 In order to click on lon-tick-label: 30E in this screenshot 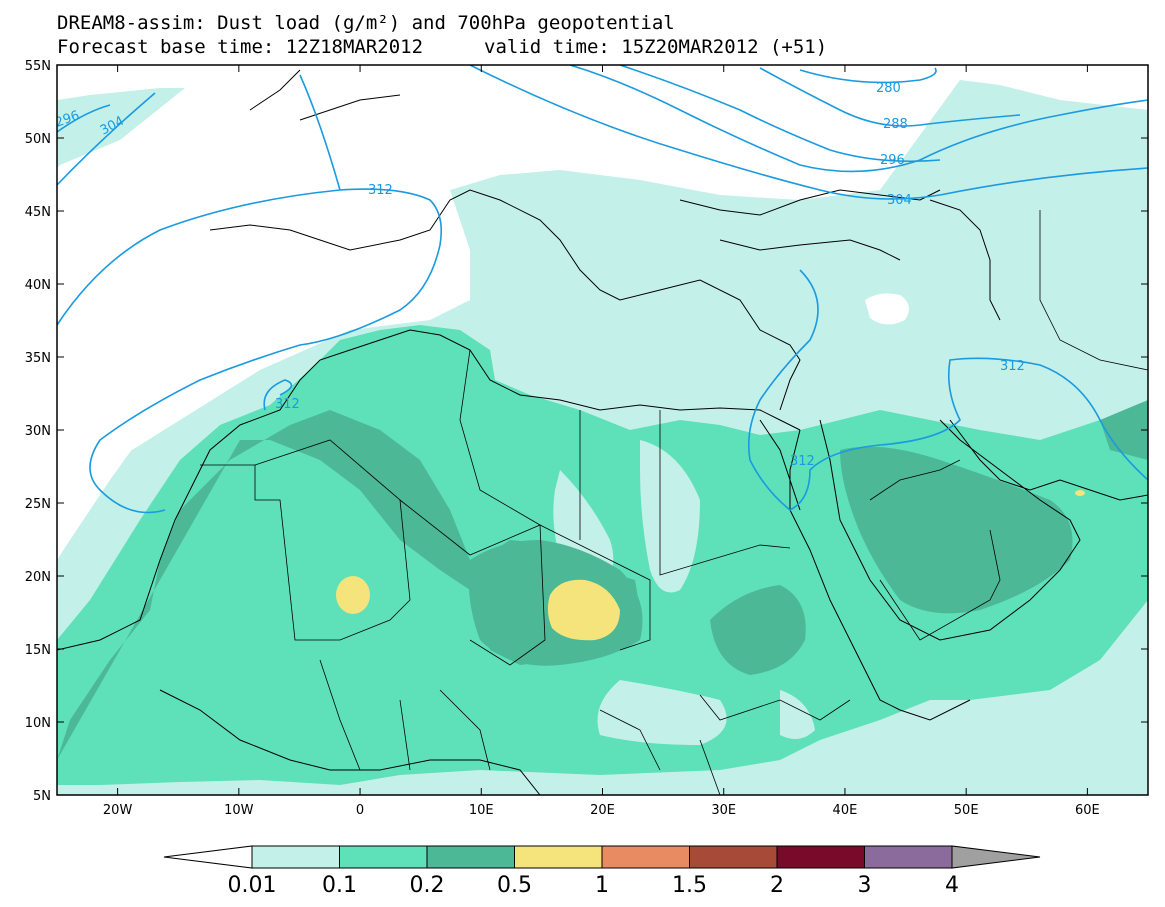, I will do `click(723, 810)`.